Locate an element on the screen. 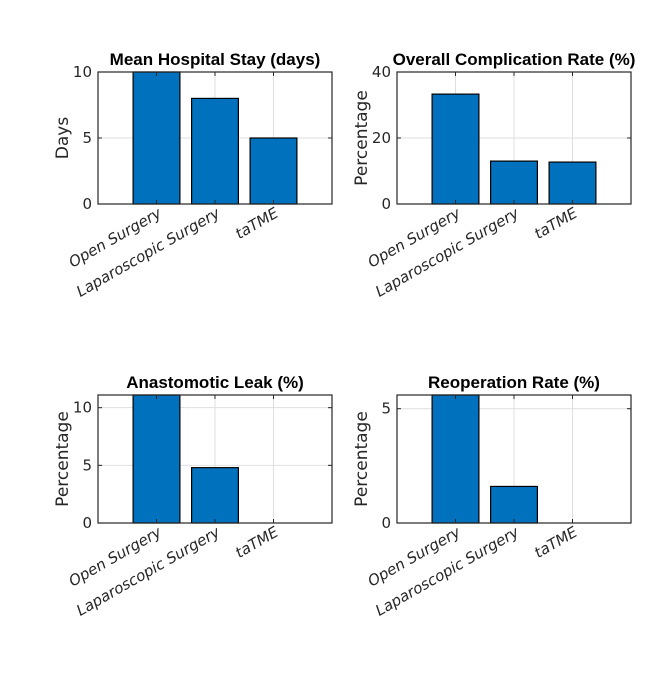 The height and width of the screenshot is (677, 661). chart-title: Reoperation Rate (%) is located at coordinates (514, 382).